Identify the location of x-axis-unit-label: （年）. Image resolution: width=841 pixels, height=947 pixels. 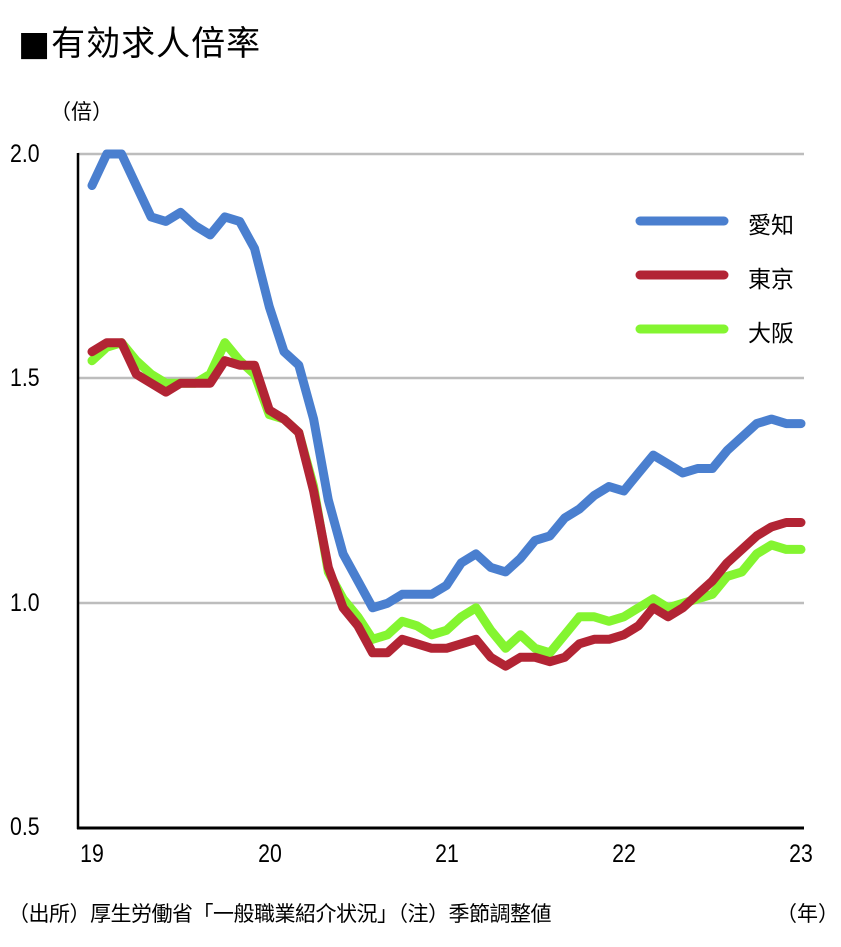
(807, 914).